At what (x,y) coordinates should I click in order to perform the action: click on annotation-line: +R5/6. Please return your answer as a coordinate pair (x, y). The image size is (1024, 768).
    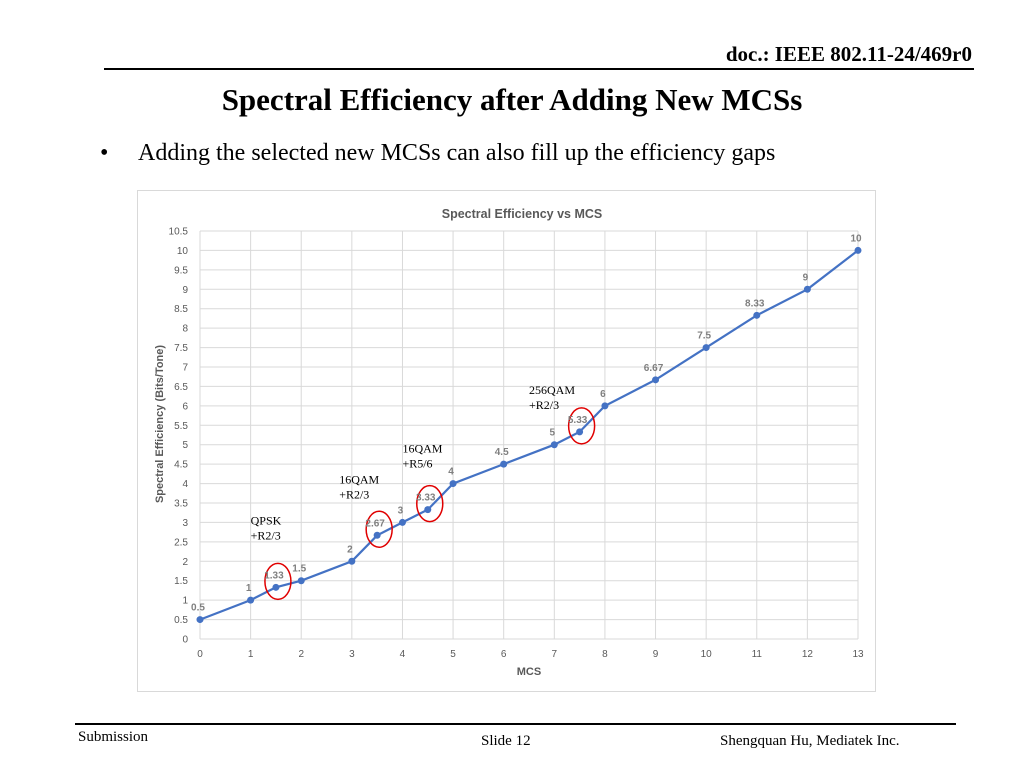
    Looking at the image, I should click on (417, 463).